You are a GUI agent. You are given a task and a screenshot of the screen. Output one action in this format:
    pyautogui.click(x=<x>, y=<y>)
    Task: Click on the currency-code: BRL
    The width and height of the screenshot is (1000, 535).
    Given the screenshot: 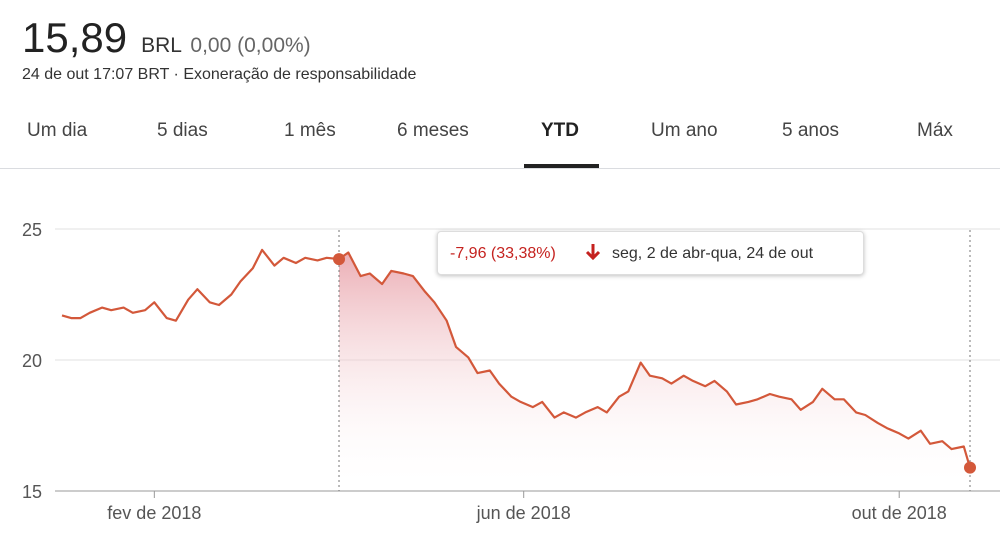 What is the action you would take?
    pyautogui.click(x=161, y=45)
    